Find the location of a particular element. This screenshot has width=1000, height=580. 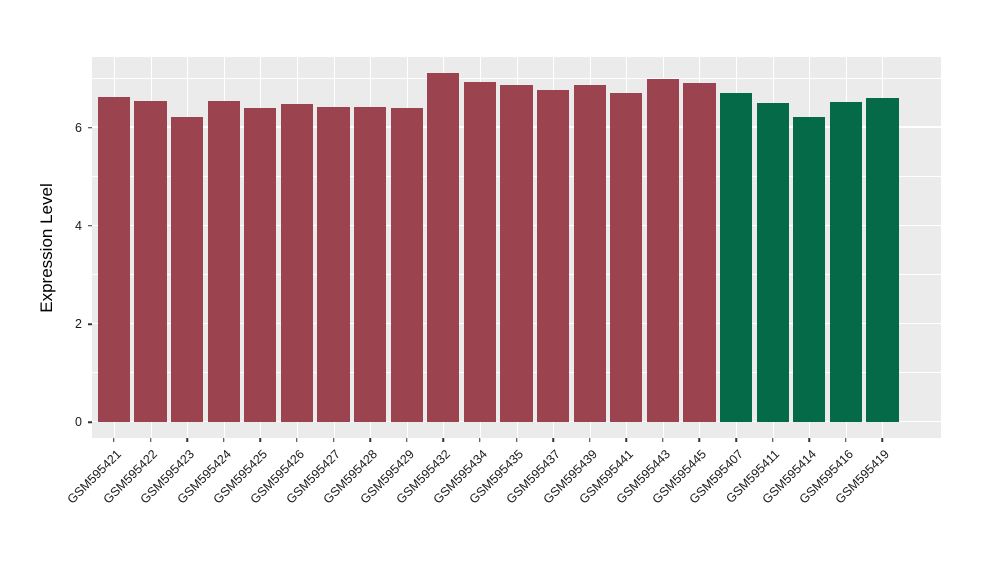

y-tick-label: 4 is located at coordinates (78, 225).